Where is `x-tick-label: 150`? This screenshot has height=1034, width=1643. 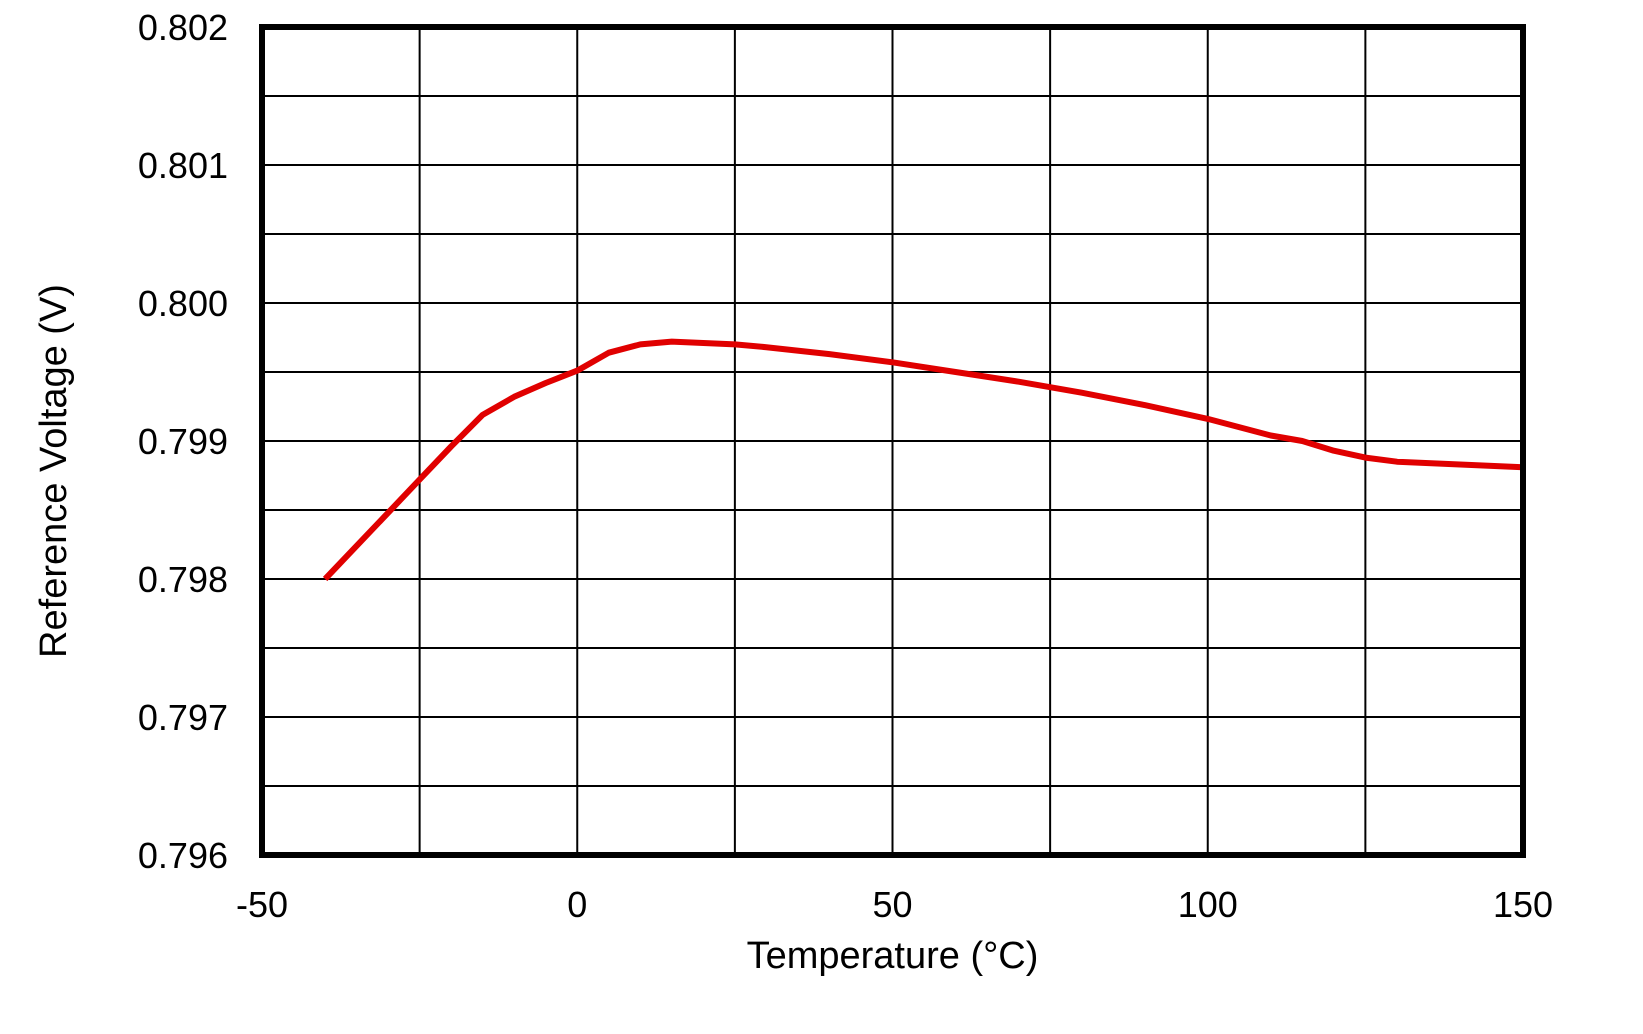
x-tick-label: 150 is located at coordinates (1523, 904).